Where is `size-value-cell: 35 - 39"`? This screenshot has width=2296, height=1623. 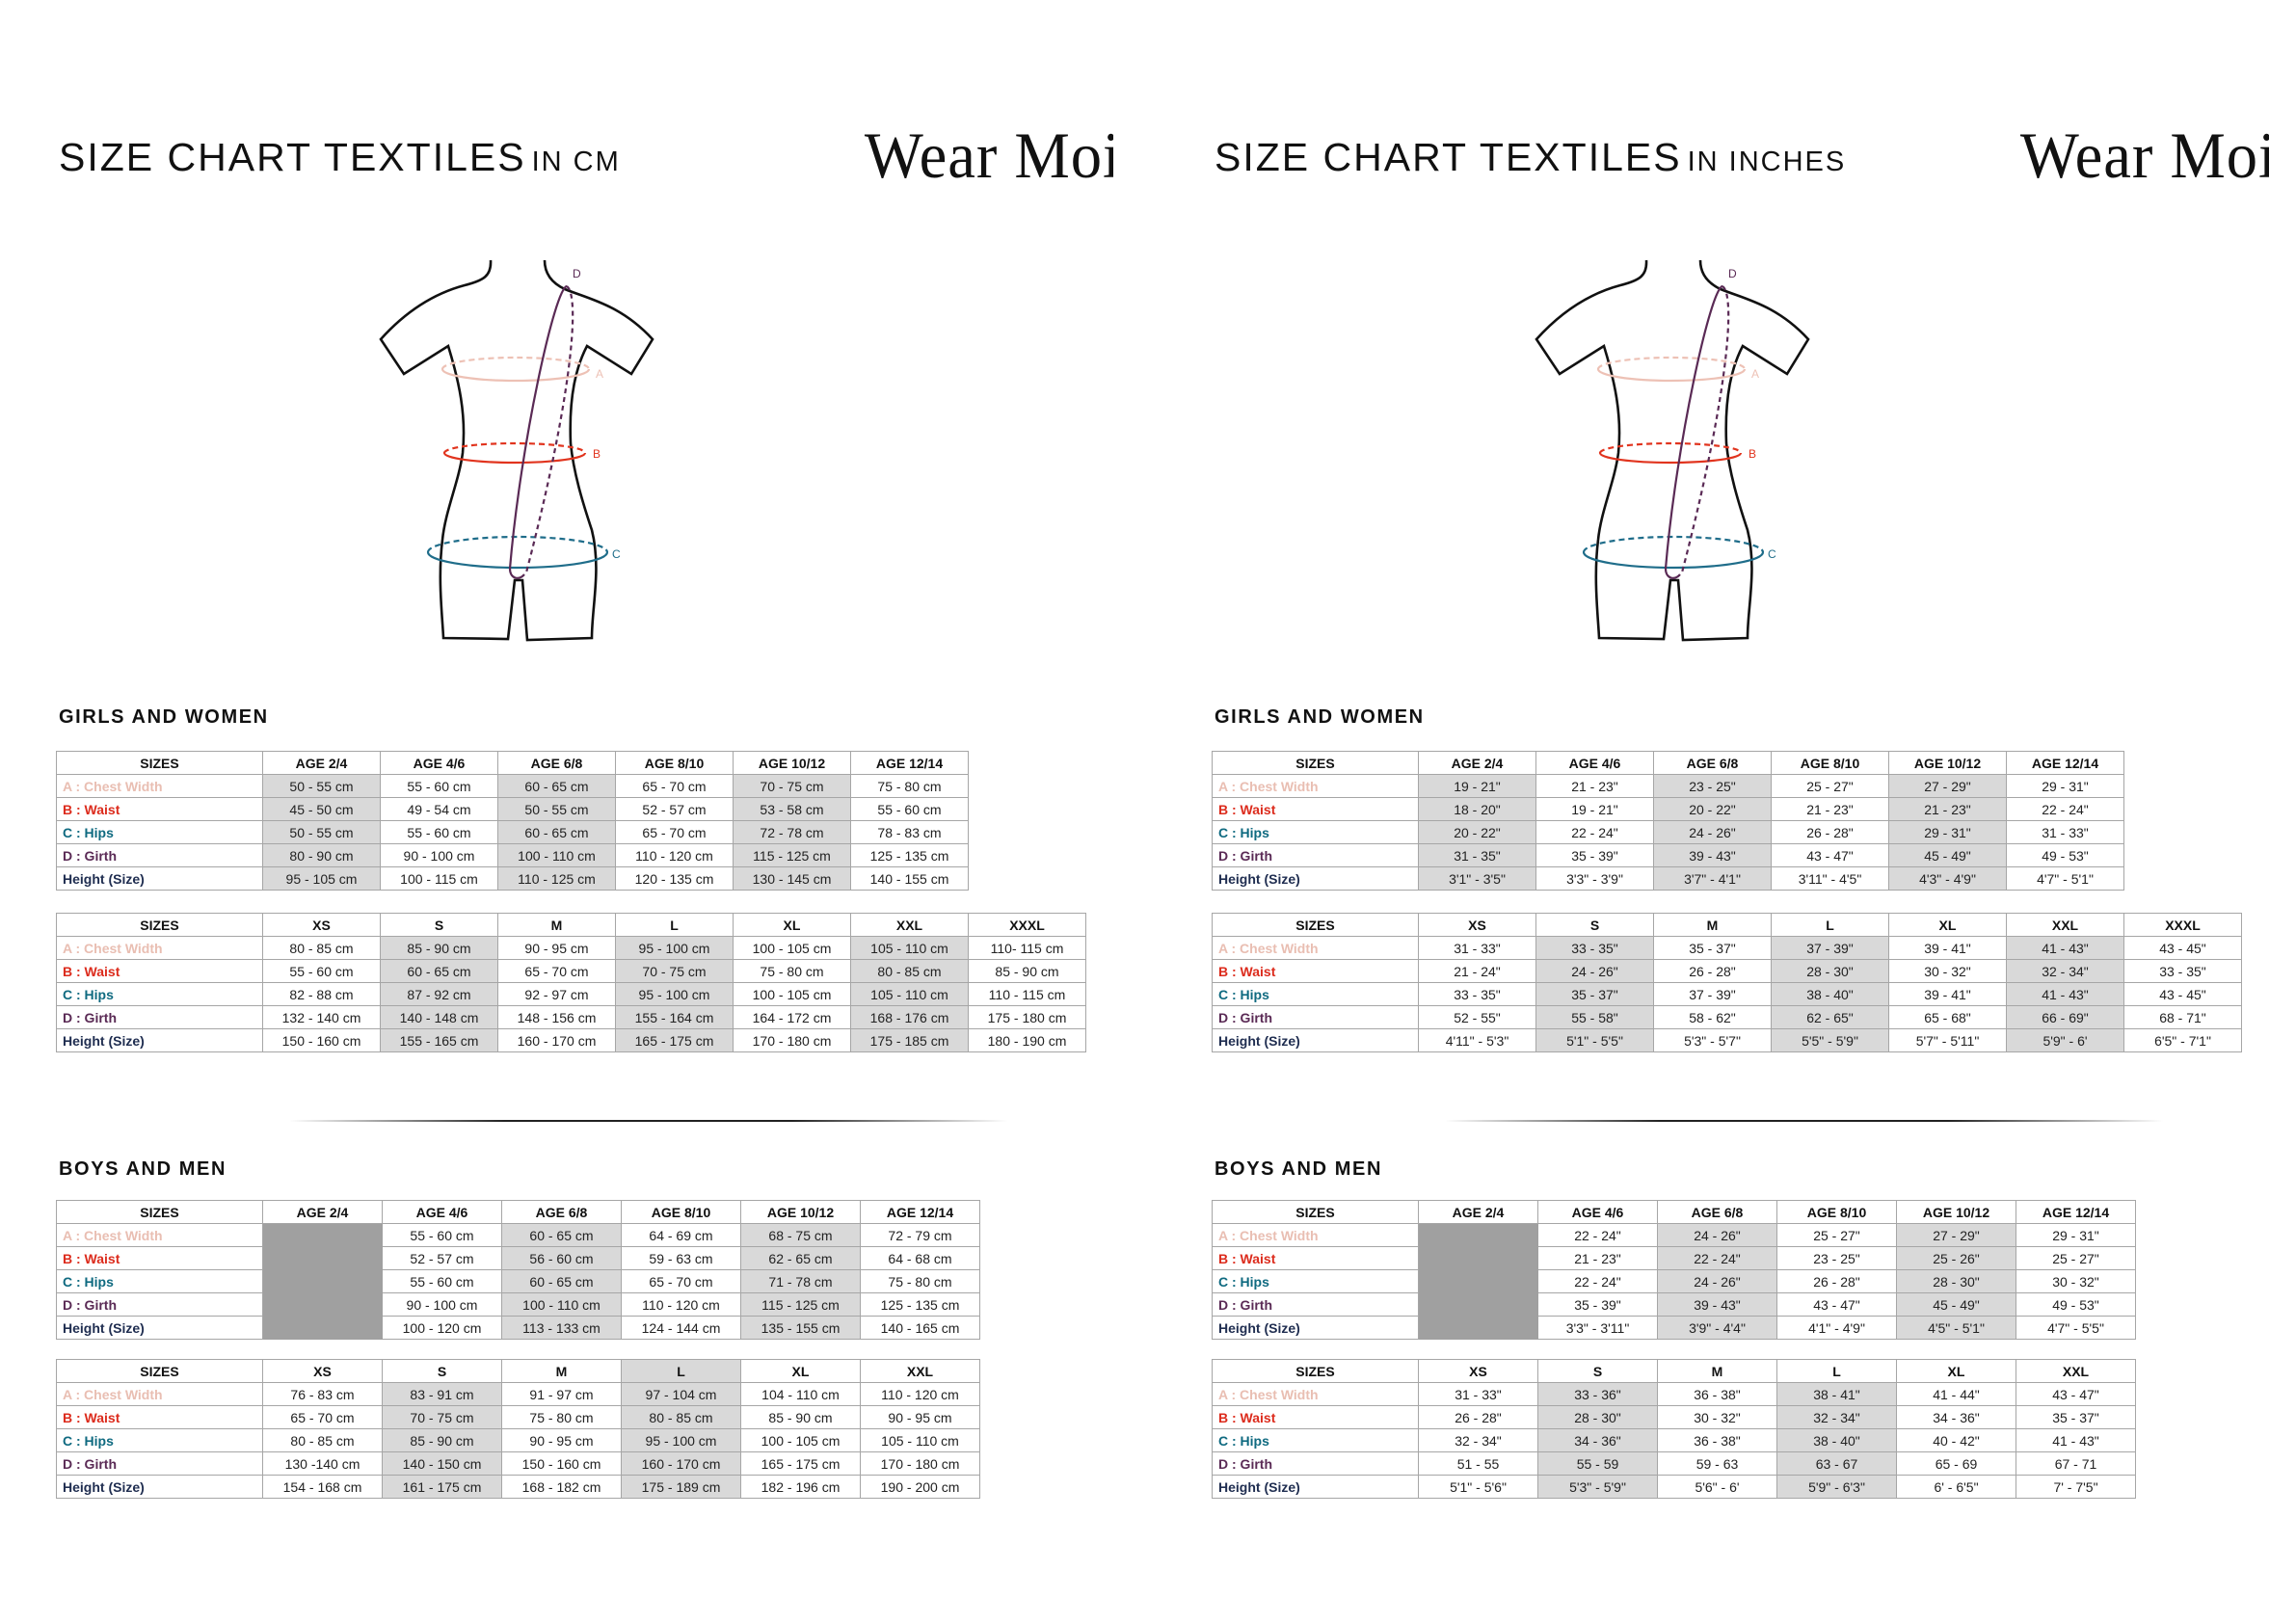 size-value-cell: 35 - 39" is located at coordinates (1594, 855).